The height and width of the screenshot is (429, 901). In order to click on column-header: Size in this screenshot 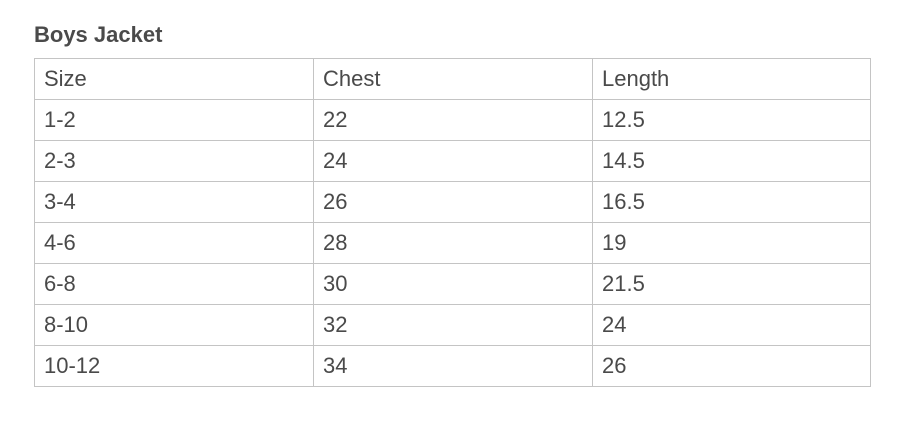, I will do `click(174, 79)`.